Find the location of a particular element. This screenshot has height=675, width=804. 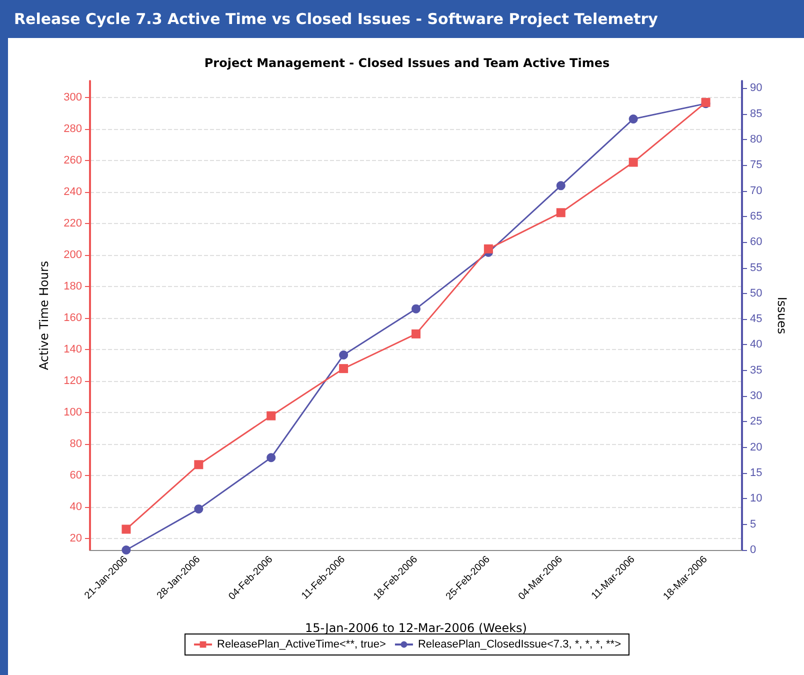

y2-tick-label: 50 is located at coordinates (756, 293).